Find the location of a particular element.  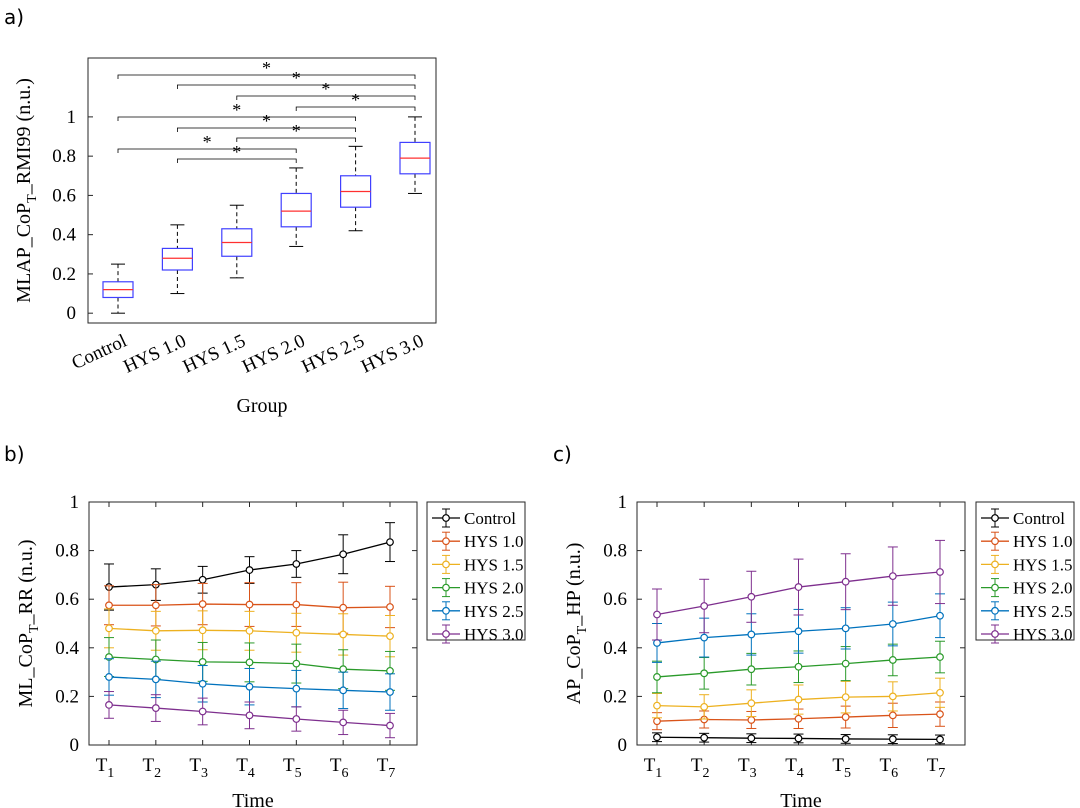

plot-frame-b is located at coordinates (253, 623).